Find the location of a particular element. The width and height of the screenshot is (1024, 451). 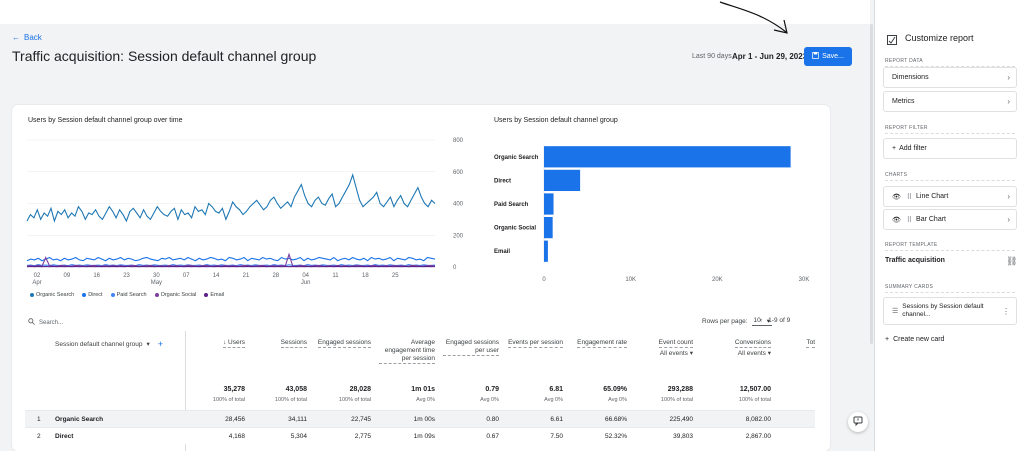

legend-item: Organic Social is located at coordinates (175, 295).